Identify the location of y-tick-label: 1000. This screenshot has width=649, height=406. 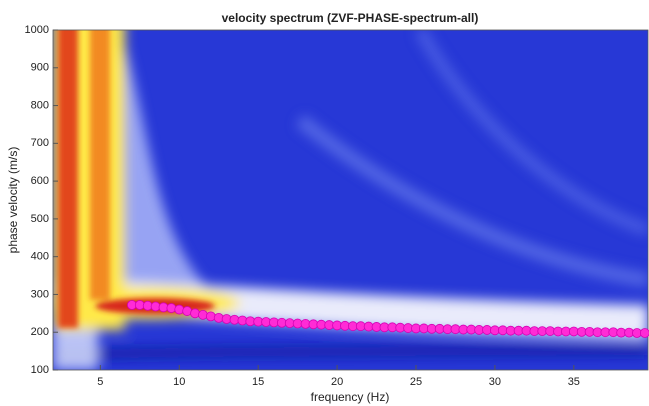
(37, 30).